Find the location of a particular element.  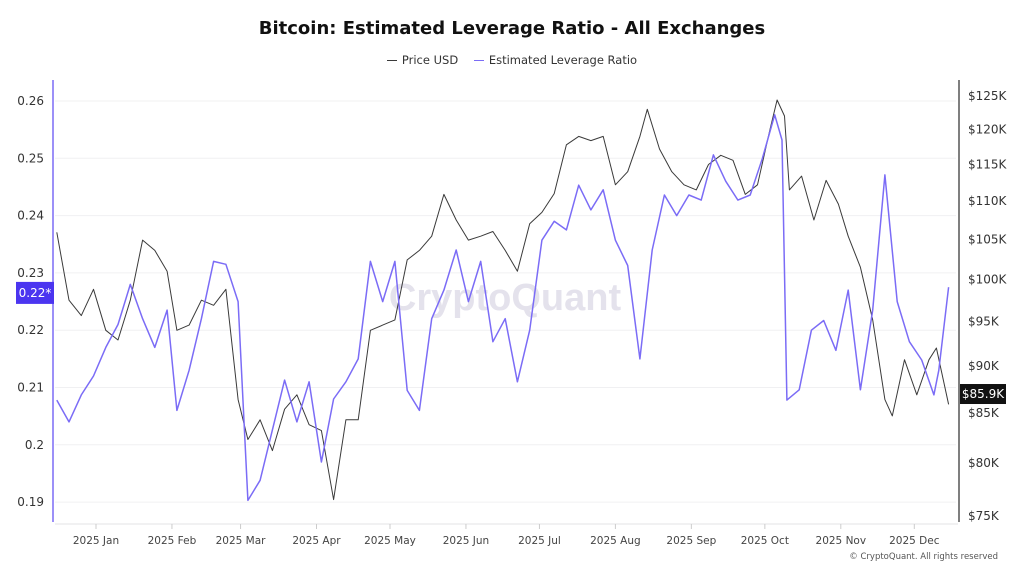

right-tick-label: $100K is located at coordinates (988, 279).